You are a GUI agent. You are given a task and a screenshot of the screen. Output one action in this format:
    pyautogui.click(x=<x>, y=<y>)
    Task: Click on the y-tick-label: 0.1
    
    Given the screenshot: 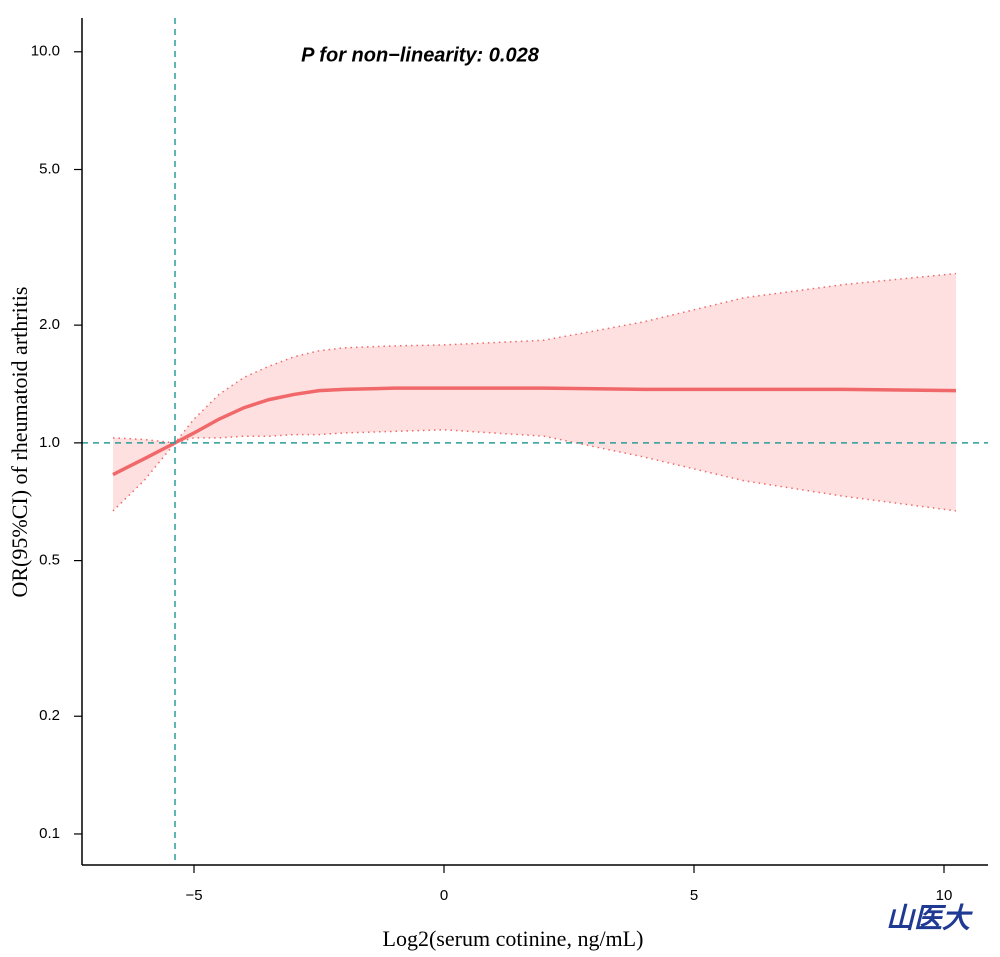 What is the action you would take?
    pyautogui.click(x=49, y=833)
    